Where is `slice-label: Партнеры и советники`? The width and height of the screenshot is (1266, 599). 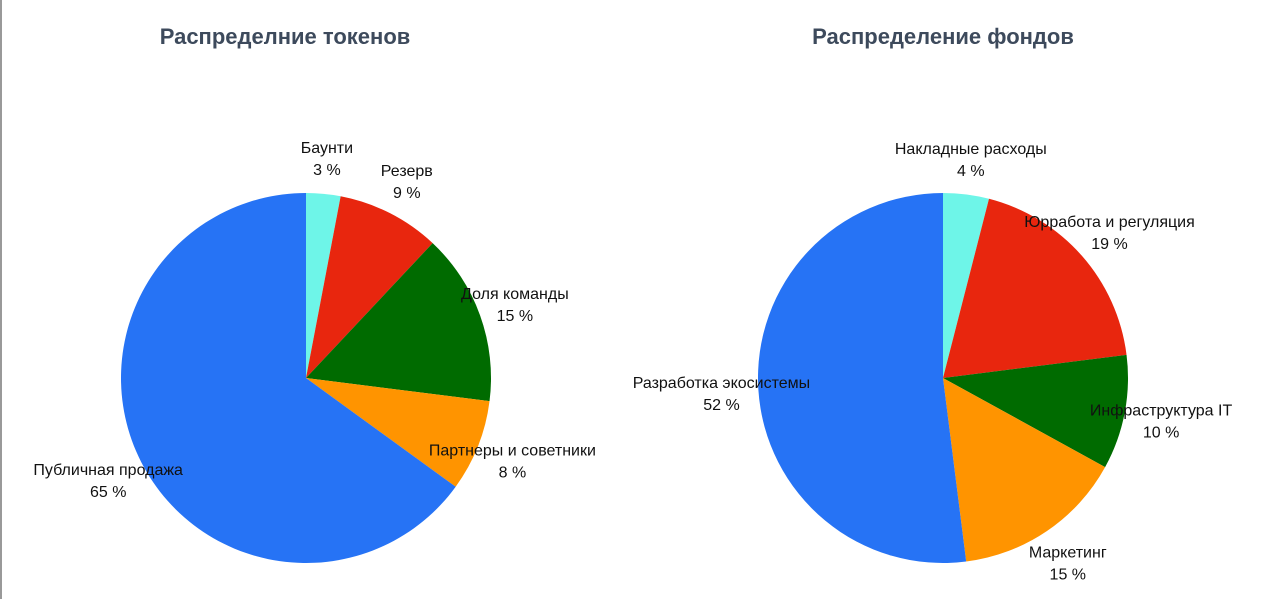
slice-label: Партнеры и советники is located at coordinates (512, 451).